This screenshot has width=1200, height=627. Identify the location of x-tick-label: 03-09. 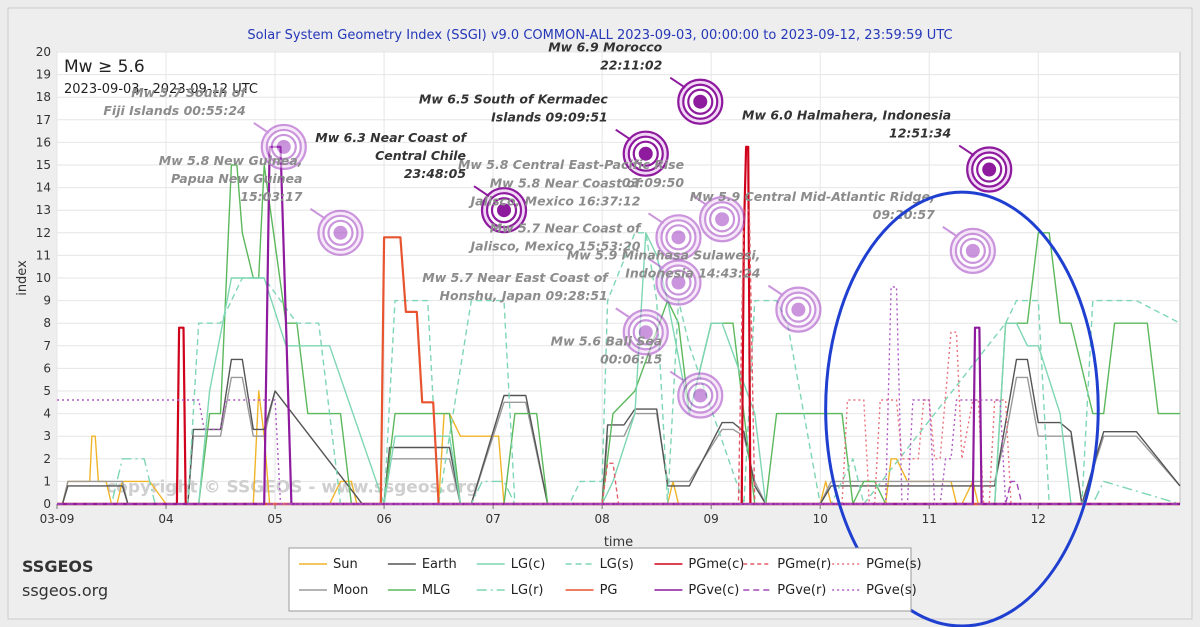
(57, 519).